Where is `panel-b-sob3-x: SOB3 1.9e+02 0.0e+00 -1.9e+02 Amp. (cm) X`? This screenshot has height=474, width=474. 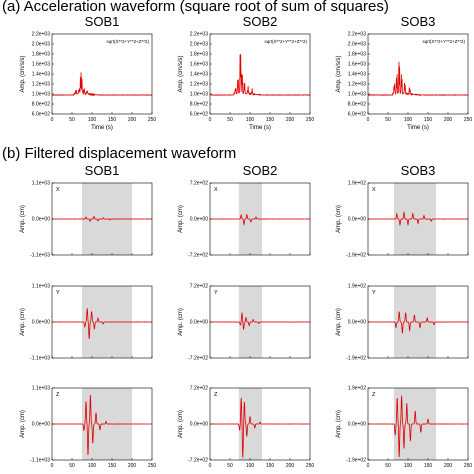 panel-b-sob3-x: SOB3 1.9e+02 0.0e+00 -1.9e+02 Amp. (cm) X is located at coordinates (402, 211).